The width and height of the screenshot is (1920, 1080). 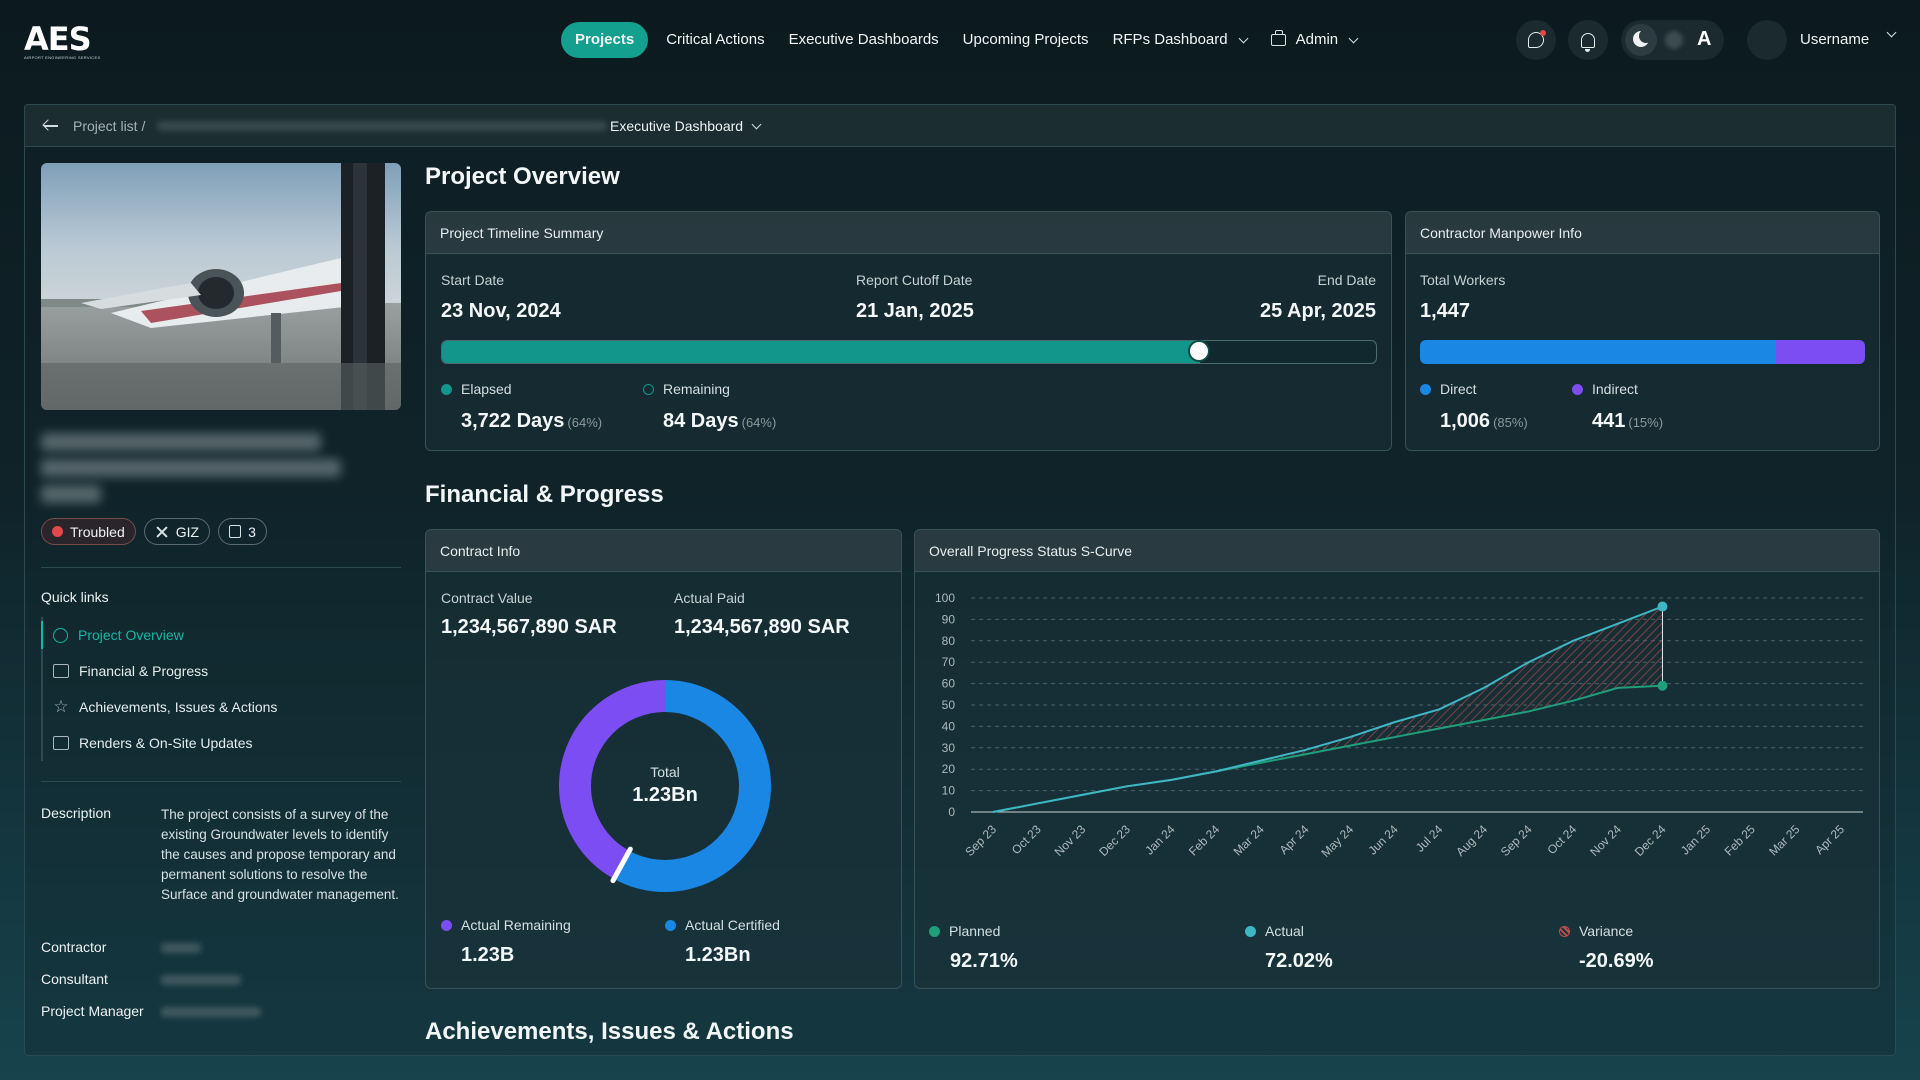 What do you see at coordinates (61, 743) in the screenshot?
I see `image-icon` at bounding box center [61, 743].